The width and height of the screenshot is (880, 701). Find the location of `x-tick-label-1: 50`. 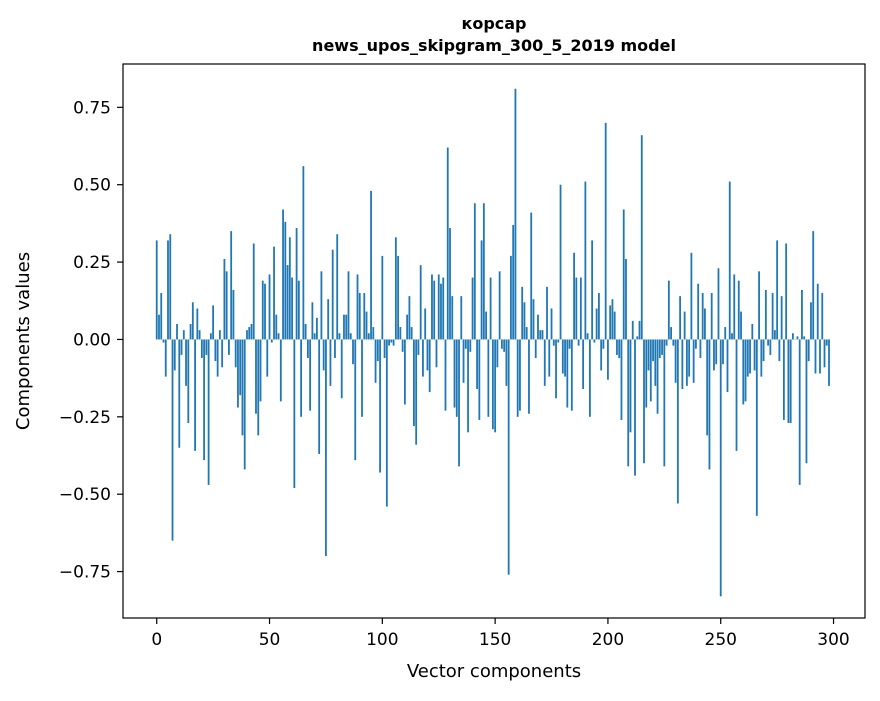

x-tick-label-1: 50 is located at coordinates (270, 640).